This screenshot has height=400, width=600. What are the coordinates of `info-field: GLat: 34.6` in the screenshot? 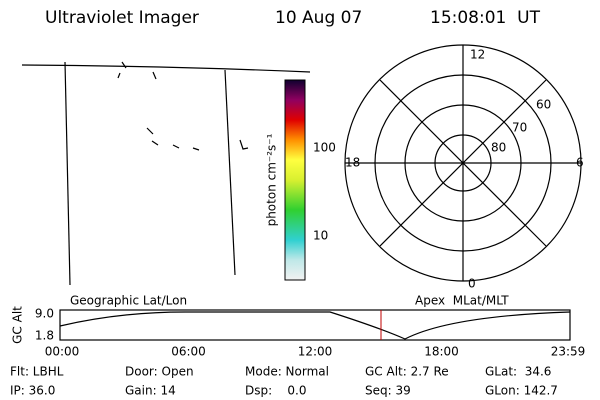 It's located at (518, 372).